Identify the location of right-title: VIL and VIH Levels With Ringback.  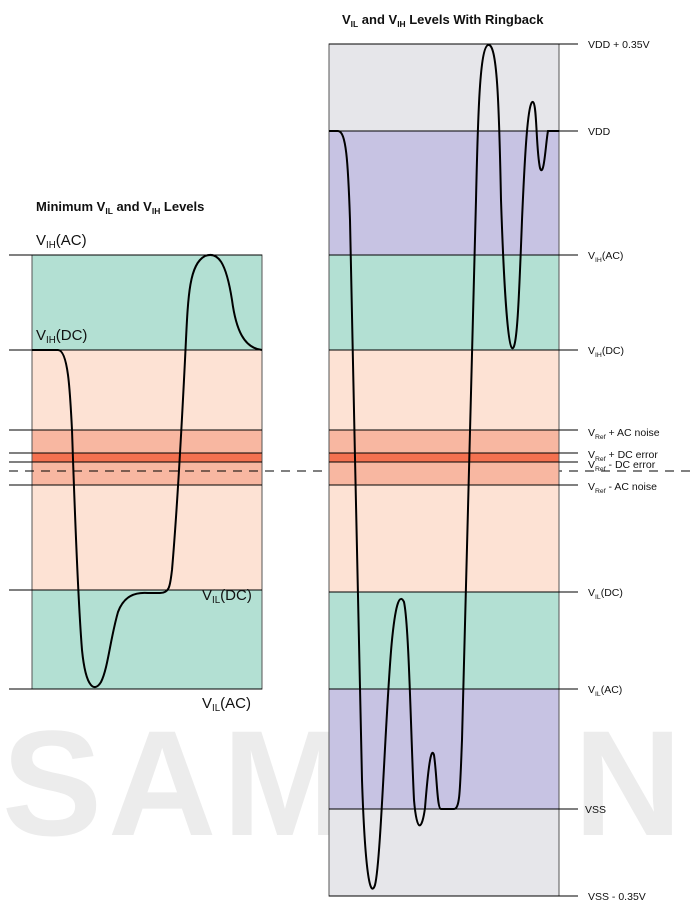
(443, 20).